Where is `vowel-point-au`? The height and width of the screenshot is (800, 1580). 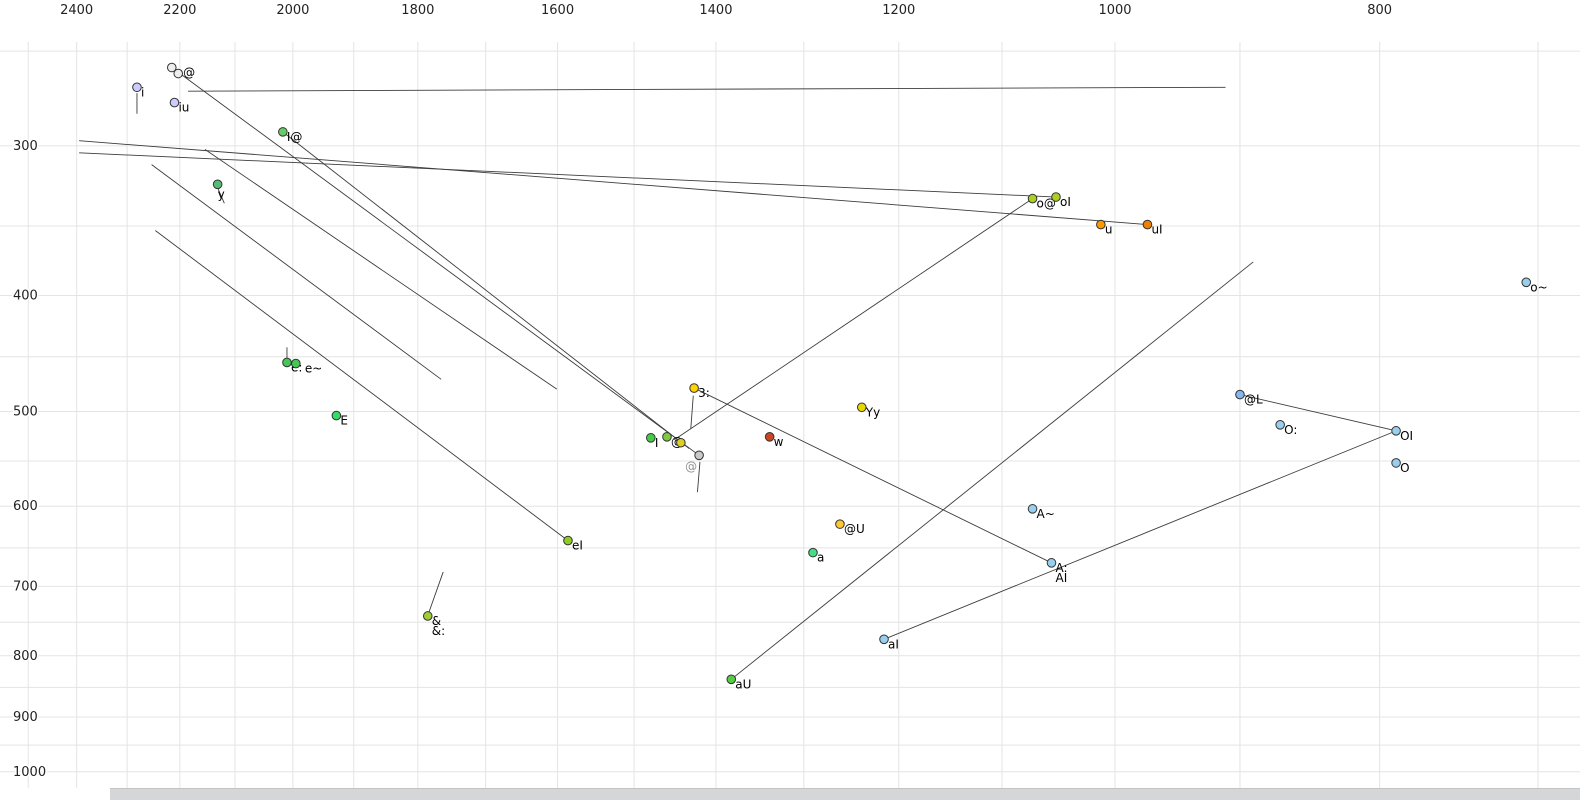
vowel-point-au is located at coordinates (731, 679).